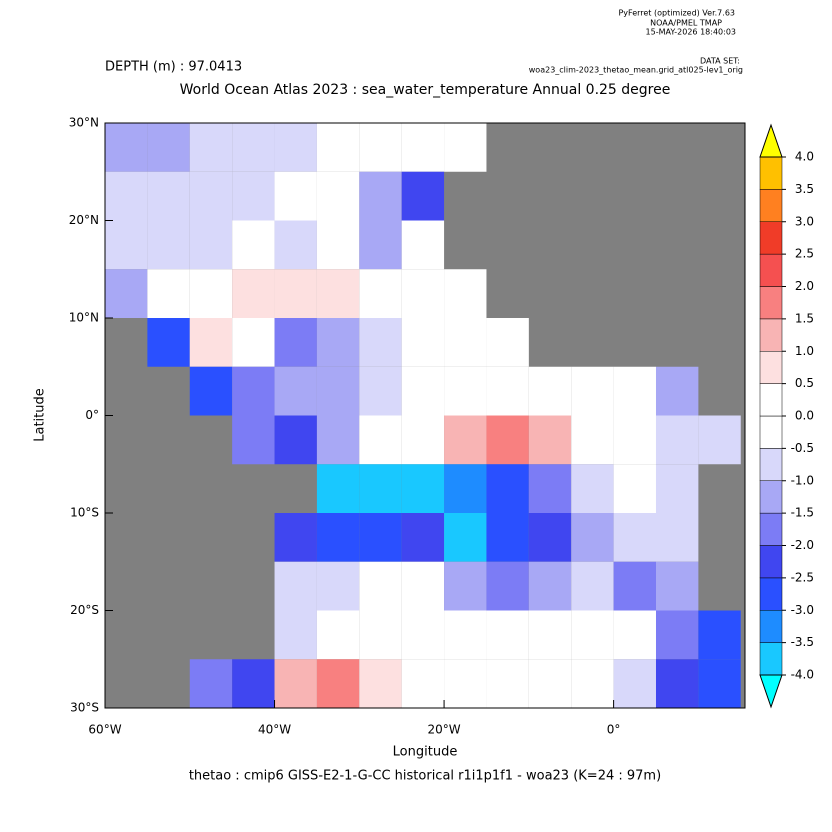  Describe the element at coordinates (92, 415) in the screenshot. I see `y-tick-label: 0°` at that location.